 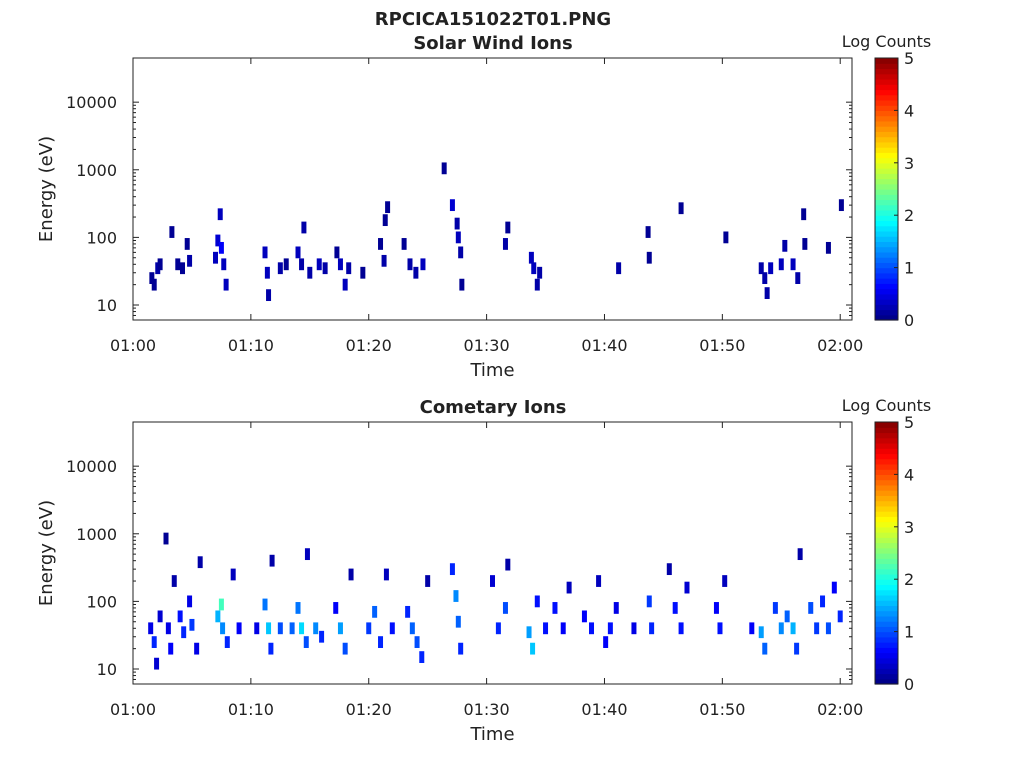 What do you see at coordinates (133, 345) in the screenshot?
I see `x-tick-label: 01:00` at bounding box center [133, 345].